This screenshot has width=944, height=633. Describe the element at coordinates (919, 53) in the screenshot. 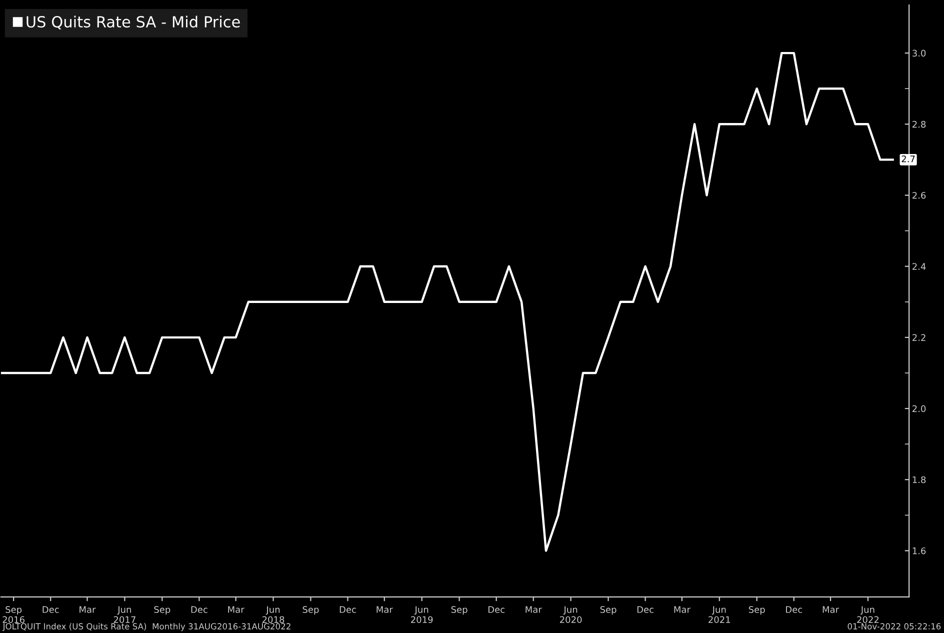

I see `y-tick-label: 3.0` at that location.